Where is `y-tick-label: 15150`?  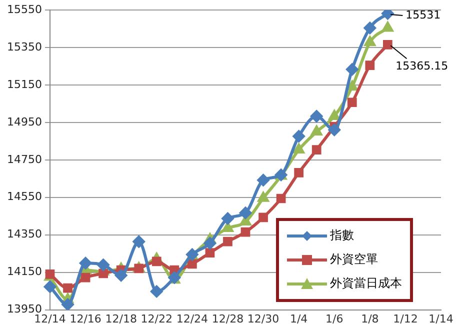
y-tick-label: 15150 is located at coordinates (24, 84).